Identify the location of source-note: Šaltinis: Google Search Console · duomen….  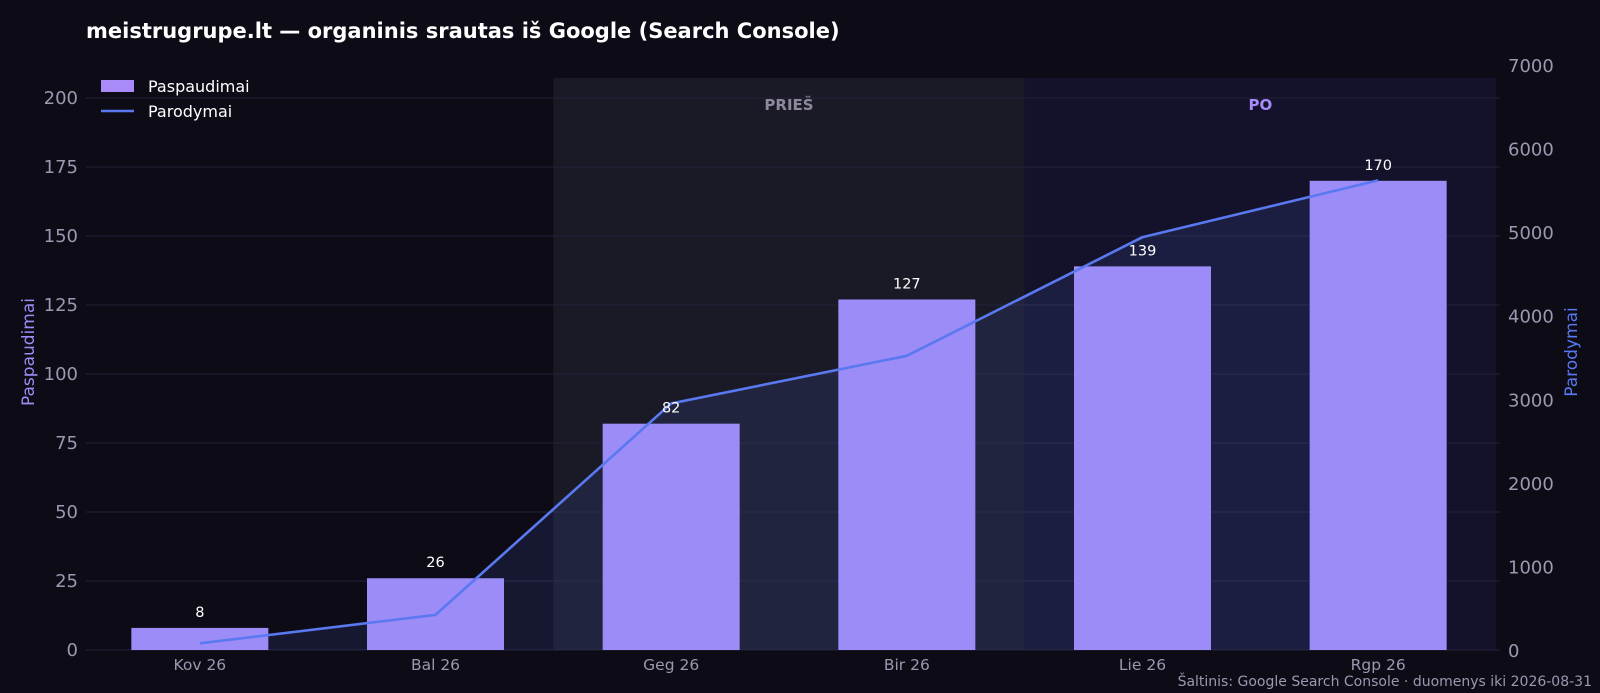
(1385, 681).